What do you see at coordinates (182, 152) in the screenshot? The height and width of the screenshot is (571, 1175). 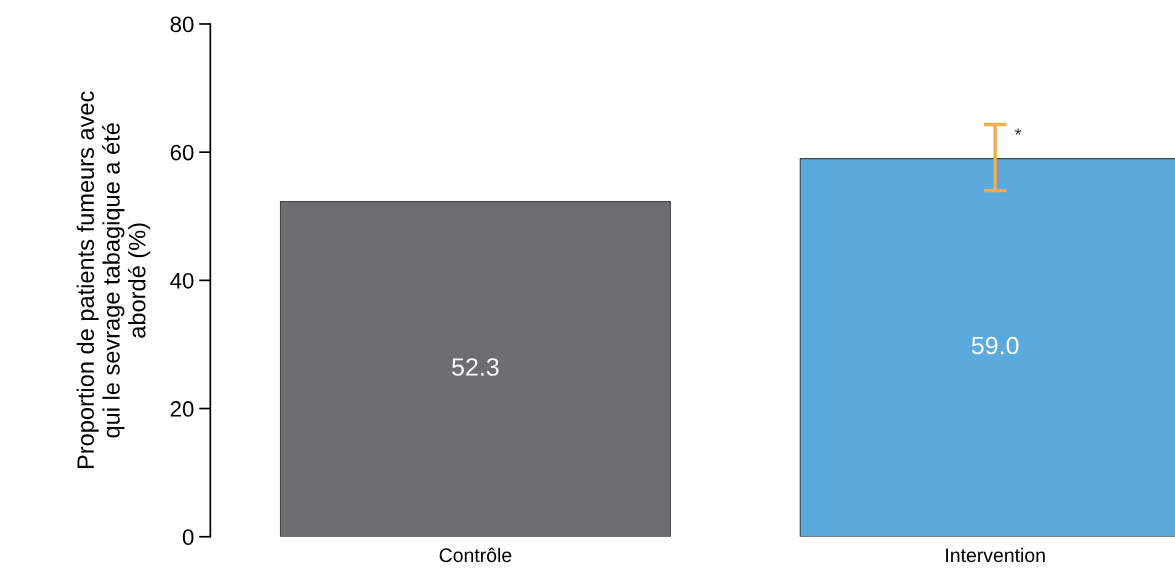 I see `y-tick-label: 60` at bounding box center [182, 152].